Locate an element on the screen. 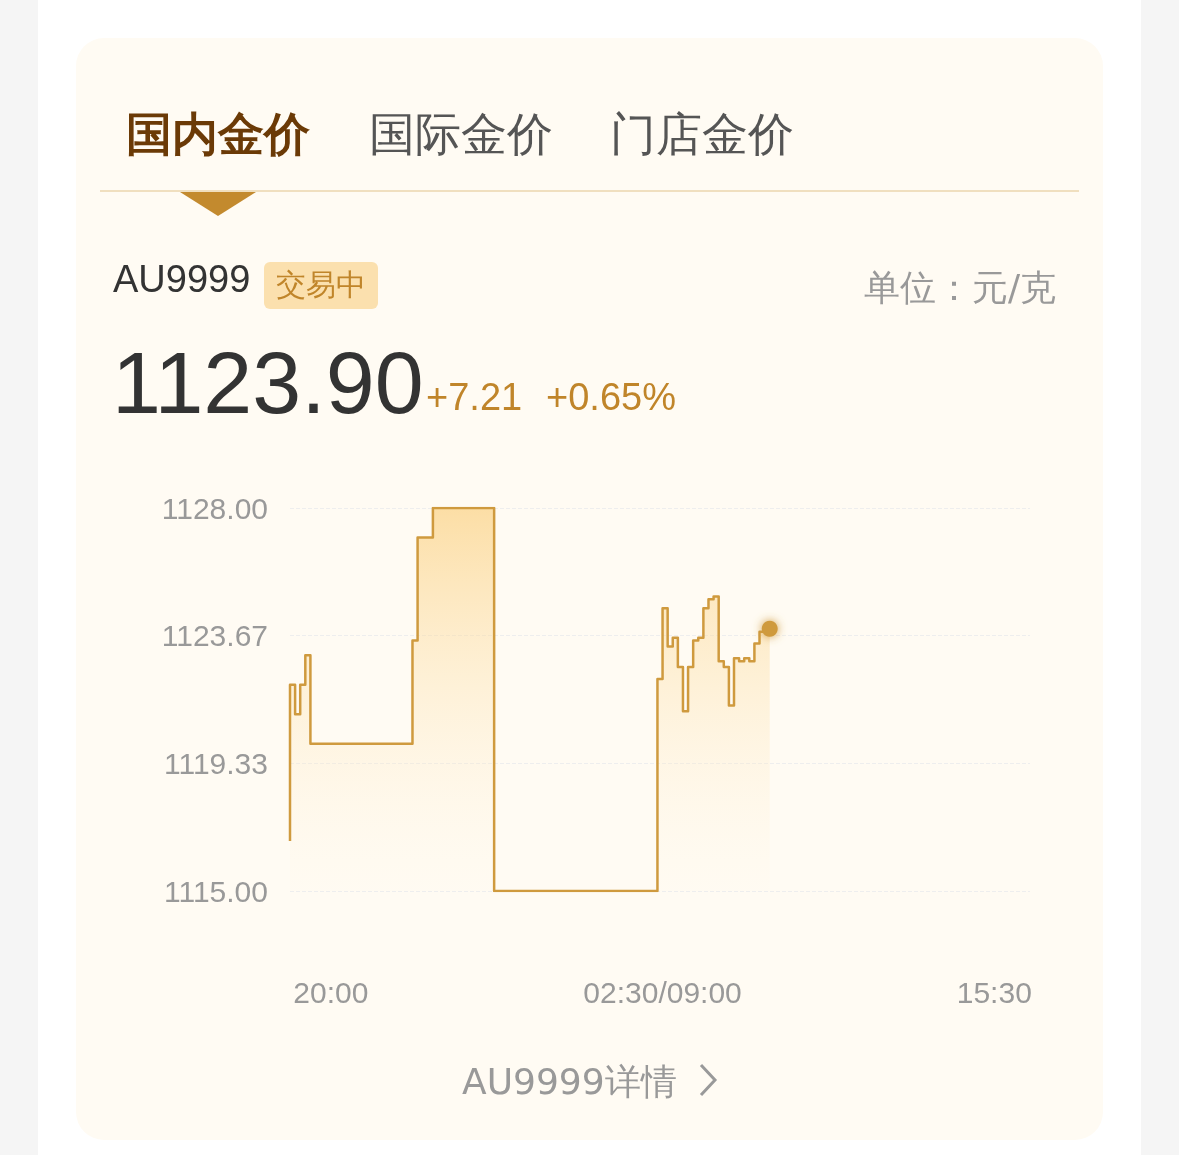 The height and width of the screenshot is (1155, 1179). text: 国内金价 is located at coordinates (218, 134).